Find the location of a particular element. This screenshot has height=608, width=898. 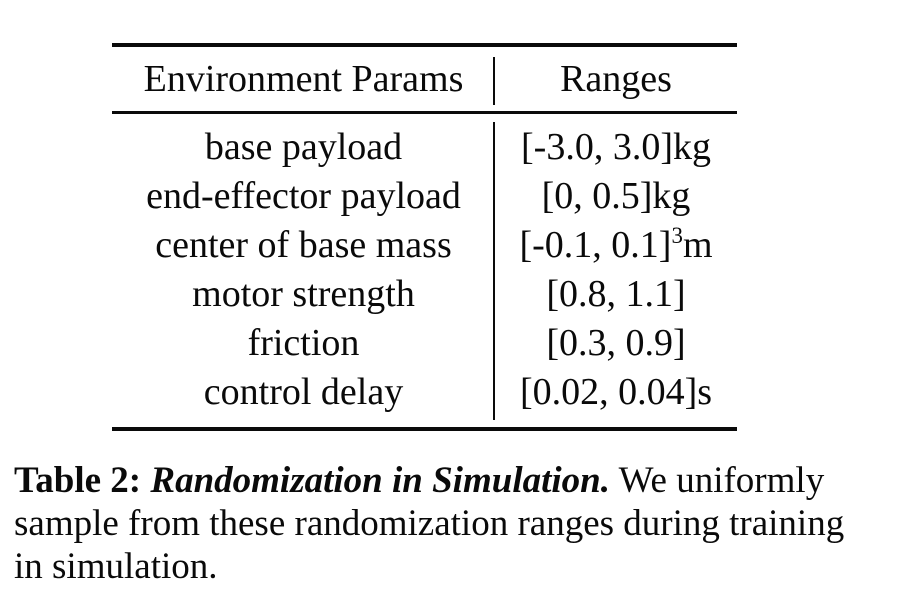

table-row: end-effector payload [0, 0.5]kg is located at coordinates (424, 196).